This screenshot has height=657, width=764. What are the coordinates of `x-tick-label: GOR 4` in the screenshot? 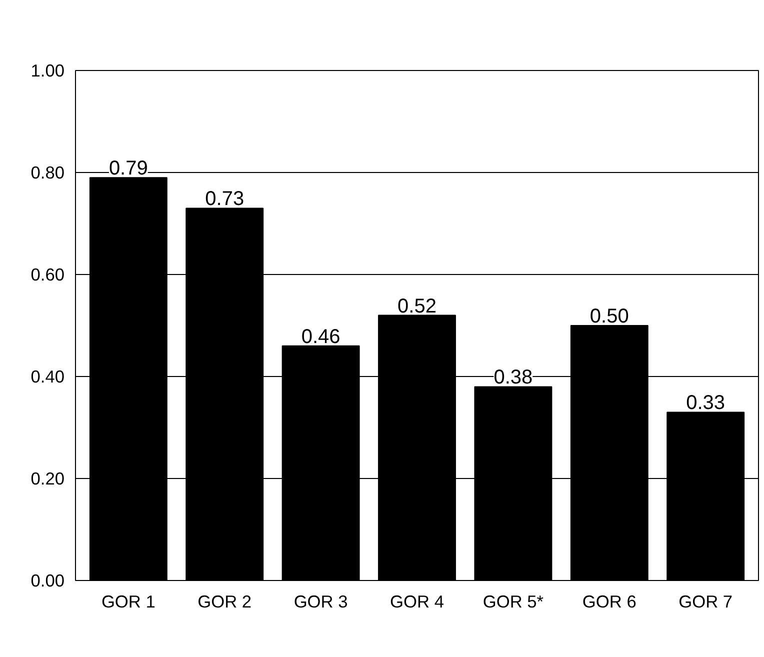 It's located at (417, 602).